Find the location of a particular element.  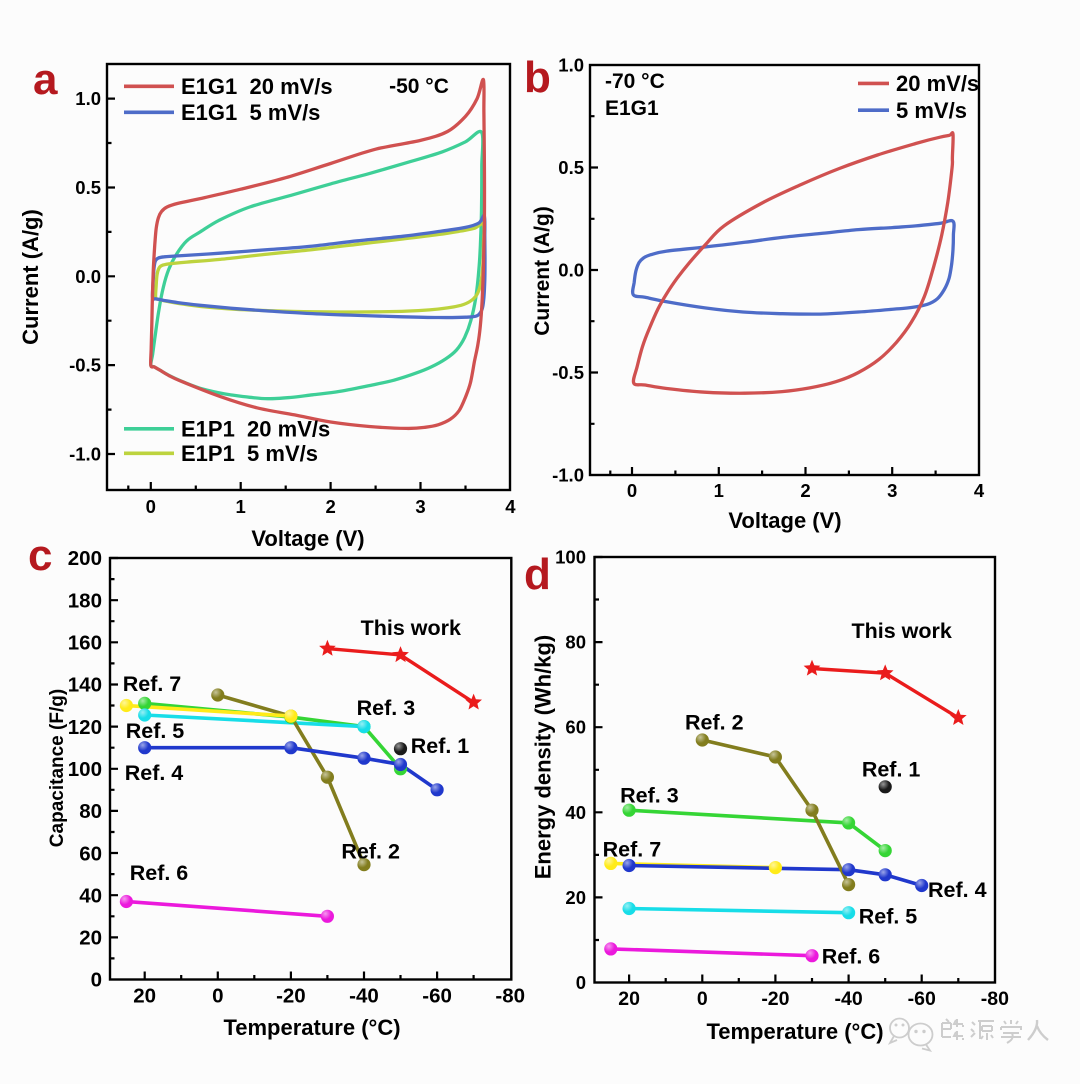

svg-text: d is located at coordinates (537, 574).